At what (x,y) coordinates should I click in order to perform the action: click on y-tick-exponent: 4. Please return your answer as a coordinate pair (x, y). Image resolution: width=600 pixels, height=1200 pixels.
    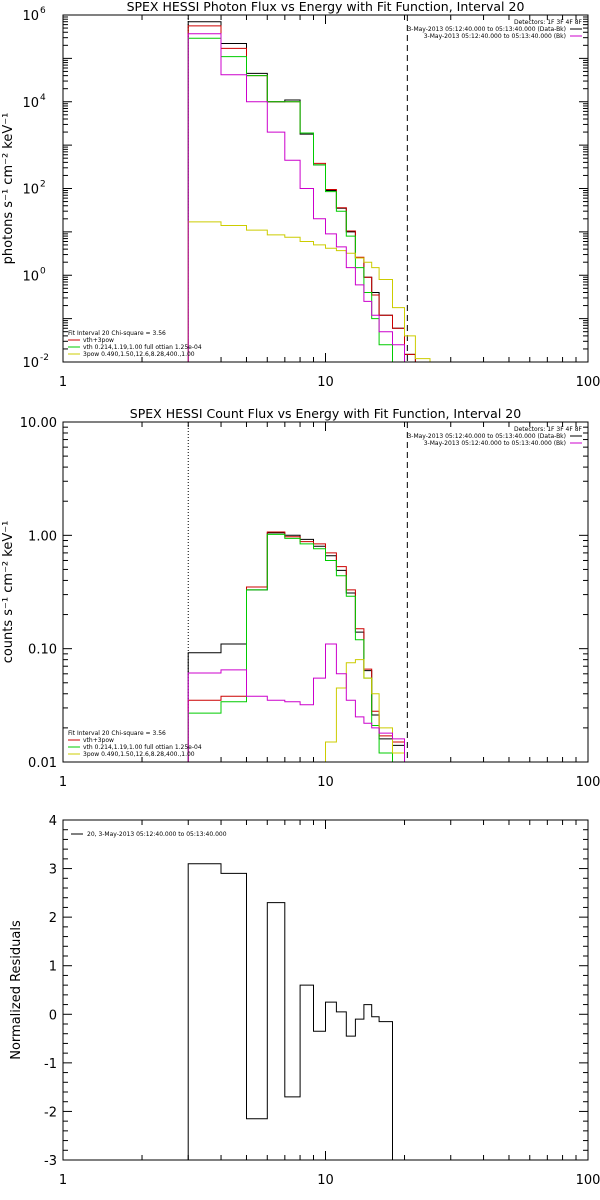
    Looking at the image, I should click on (43, 98).